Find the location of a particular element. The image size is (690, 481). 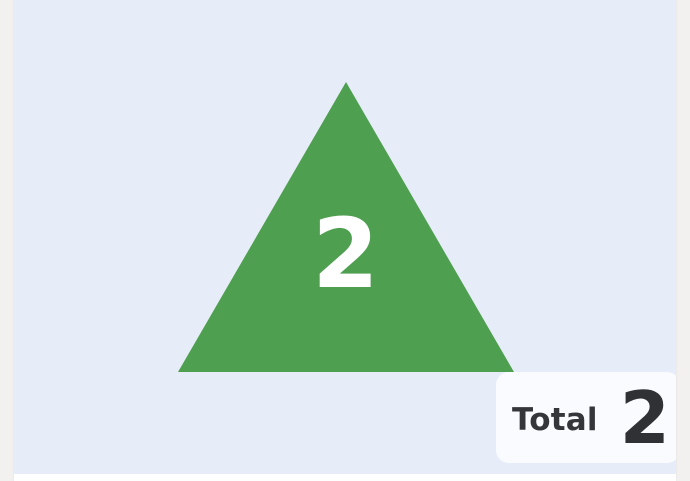

total-summary-chip: Total 2 is located at coordinates (586, 417).